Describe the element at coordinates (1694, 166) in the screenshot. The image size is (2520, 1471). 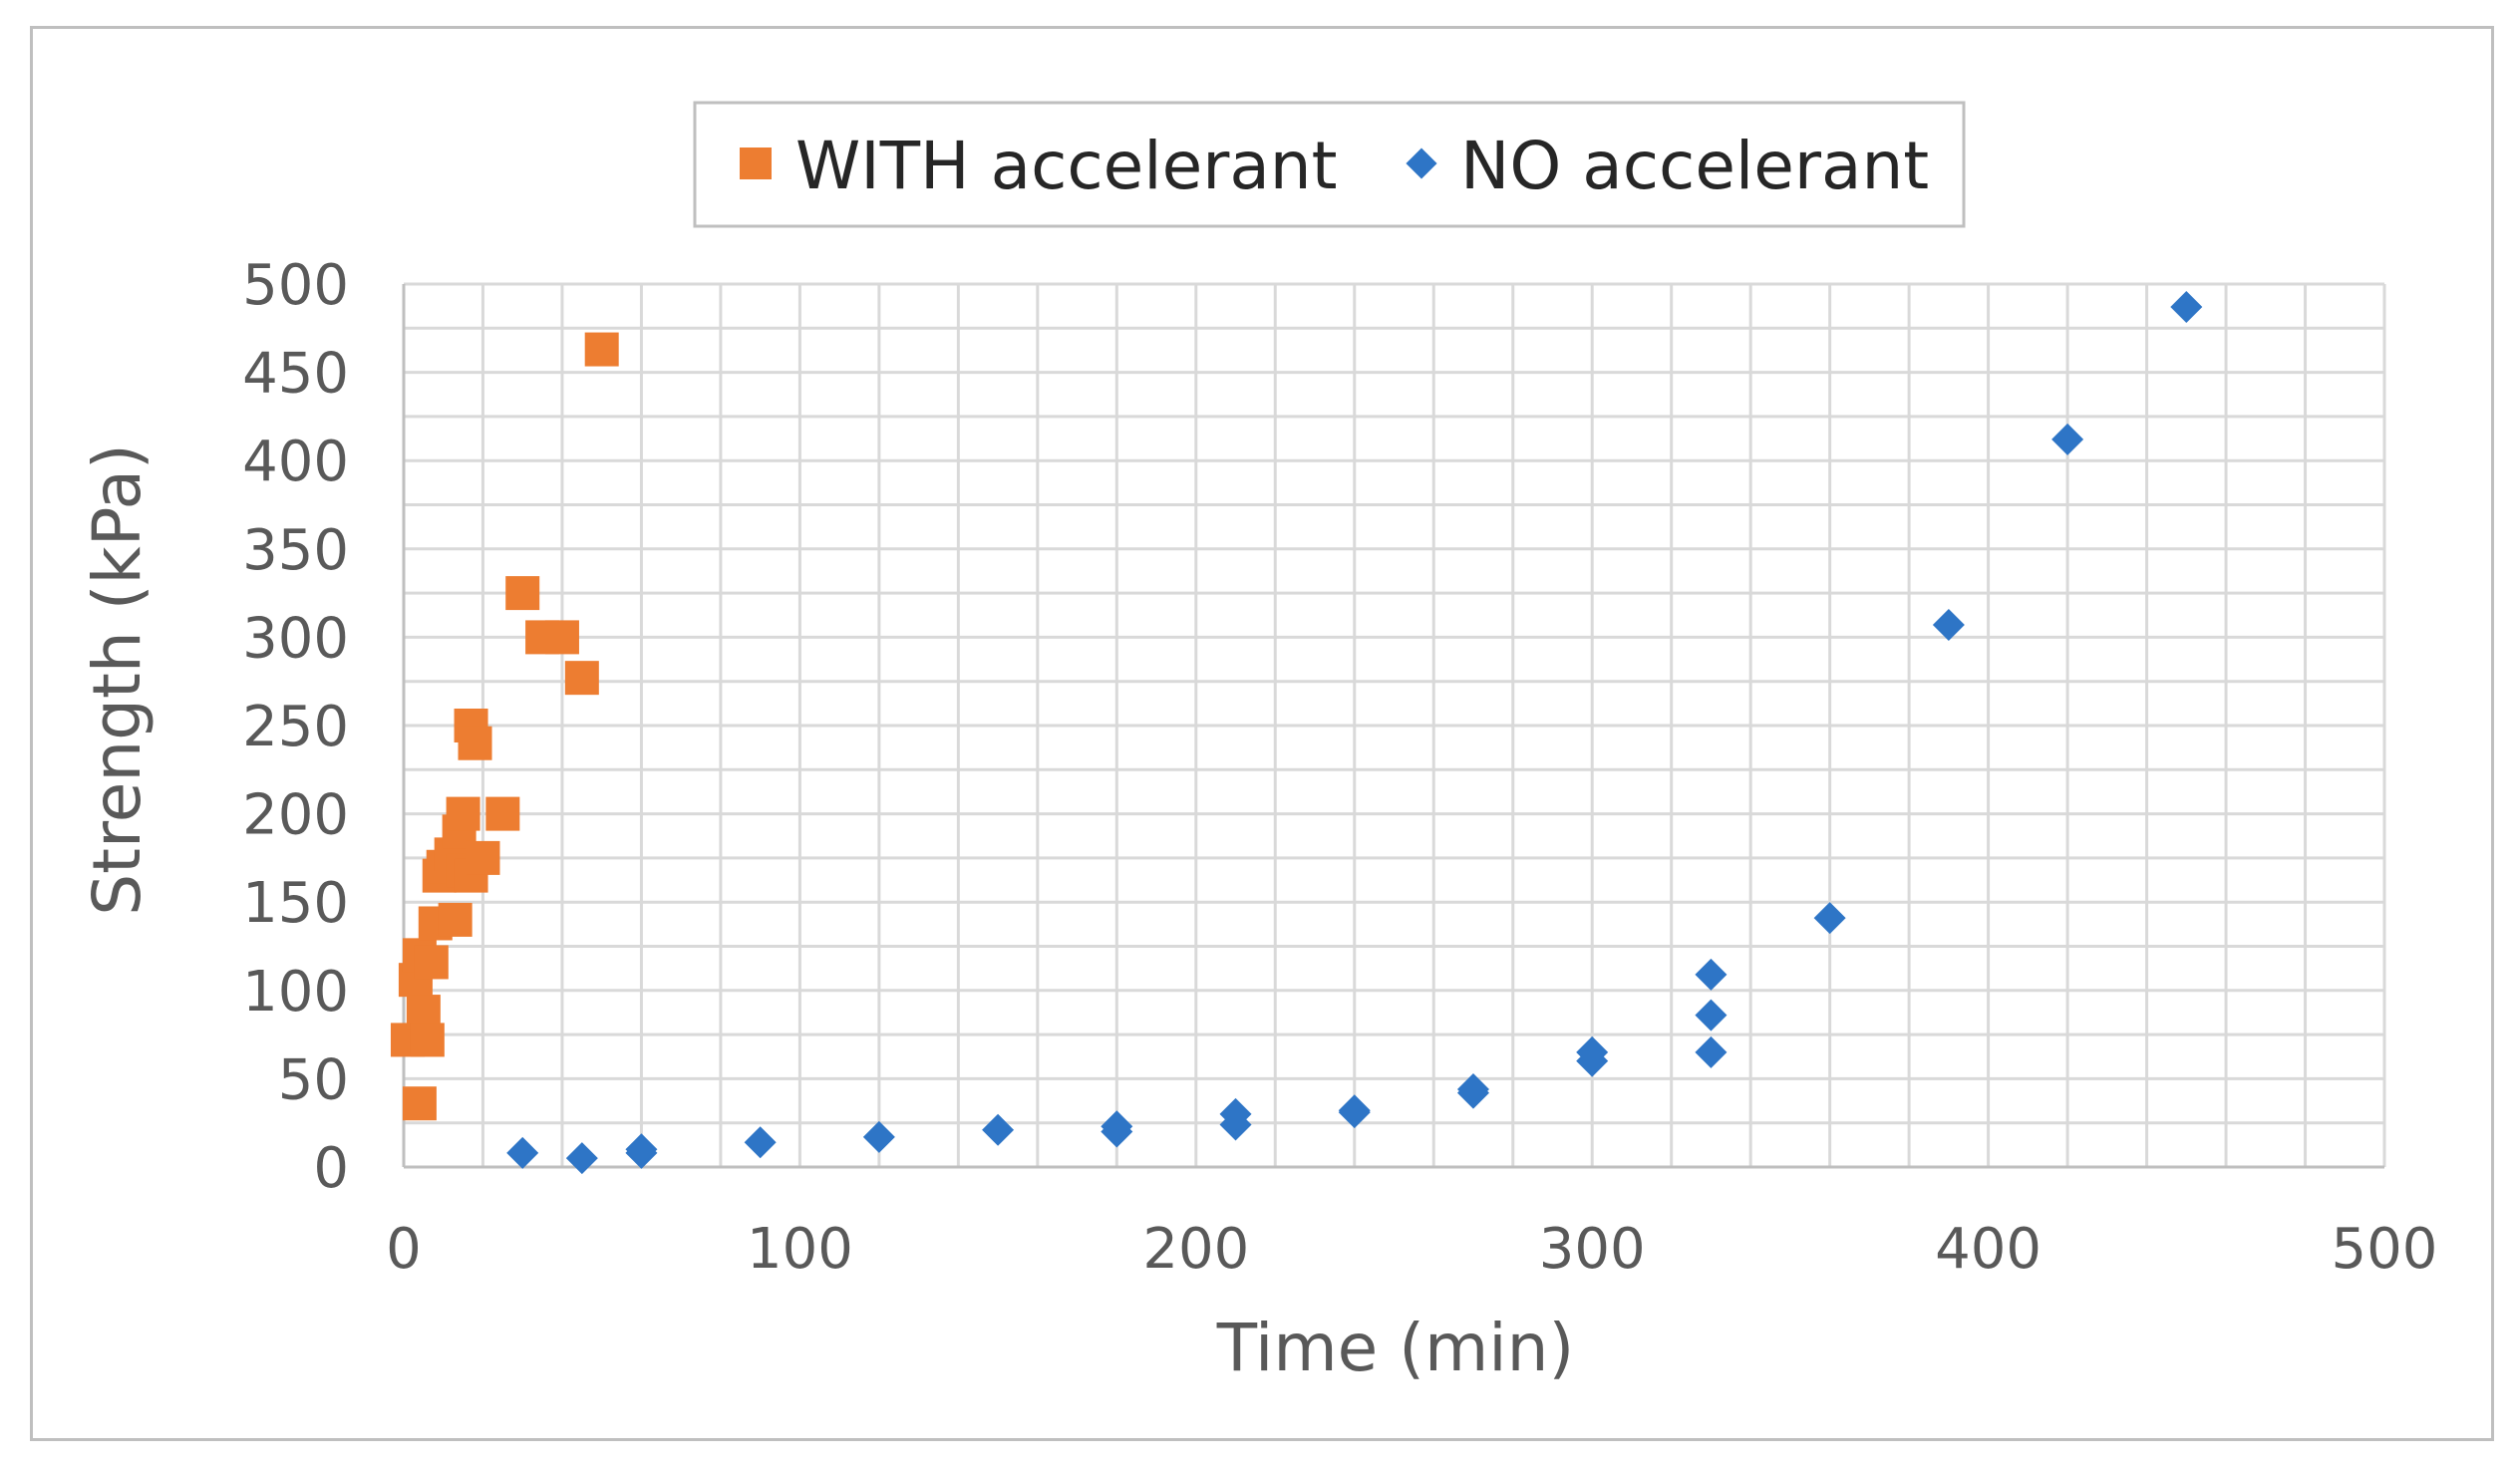
I see `legend-label-no-accelerant: NO accelerant` at that location.